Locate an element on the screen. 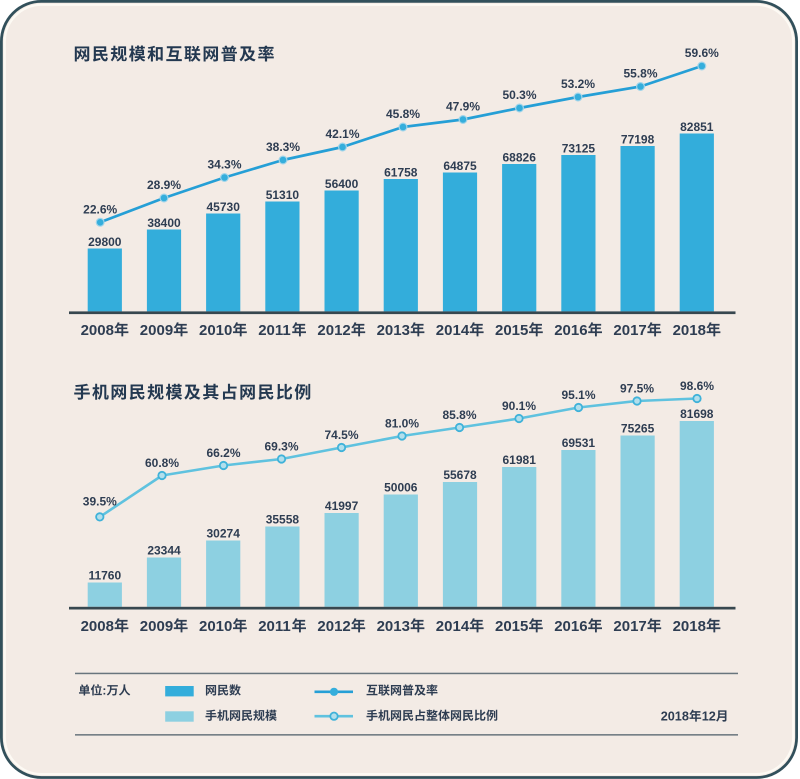 Image resolution: width=800 pixels, height=779 pixels. svg-text: 61758 is located at coordinates (401, 173).